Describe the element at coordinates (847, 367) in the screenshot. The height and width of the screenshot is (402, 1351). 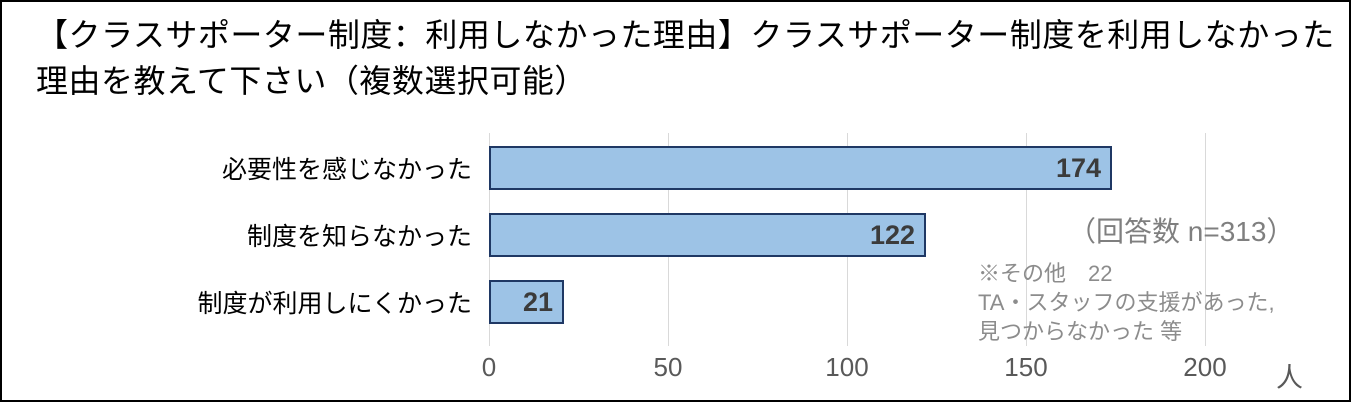
I see `x-tick-label: 100` at that location.